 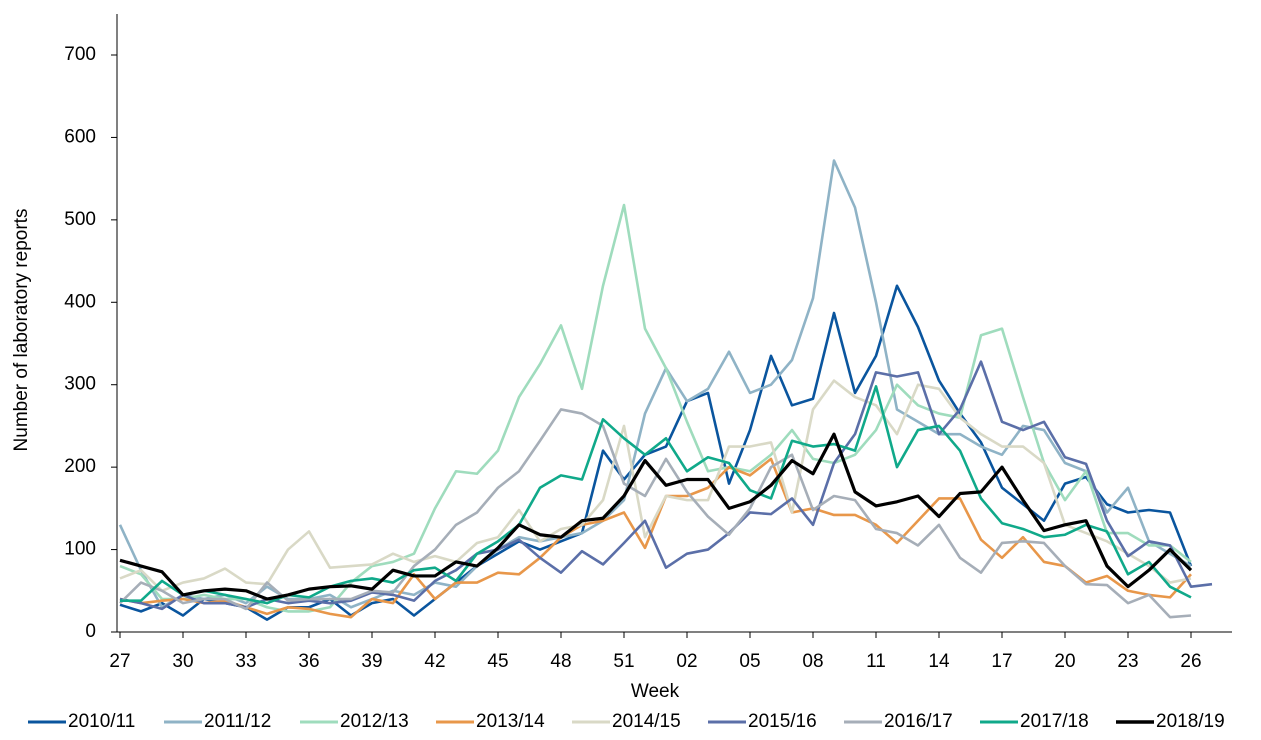 What do you see at coordinates (623, 661) in the screenshot?
I see `x-tick-label: 51` at bounding box center [623, 661].